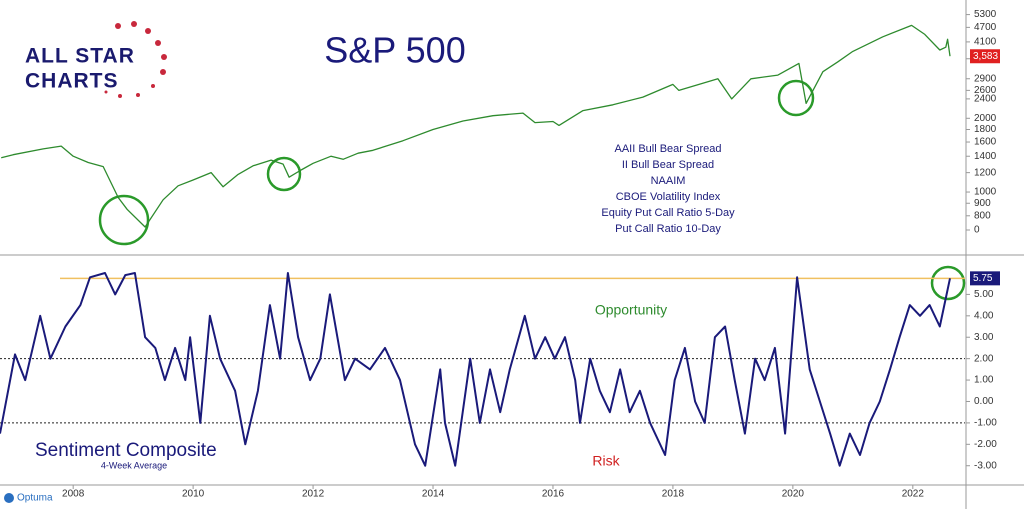 This screenshot has width=1024, height=514. I want to click on annotation: Risk, so click(606, 461).